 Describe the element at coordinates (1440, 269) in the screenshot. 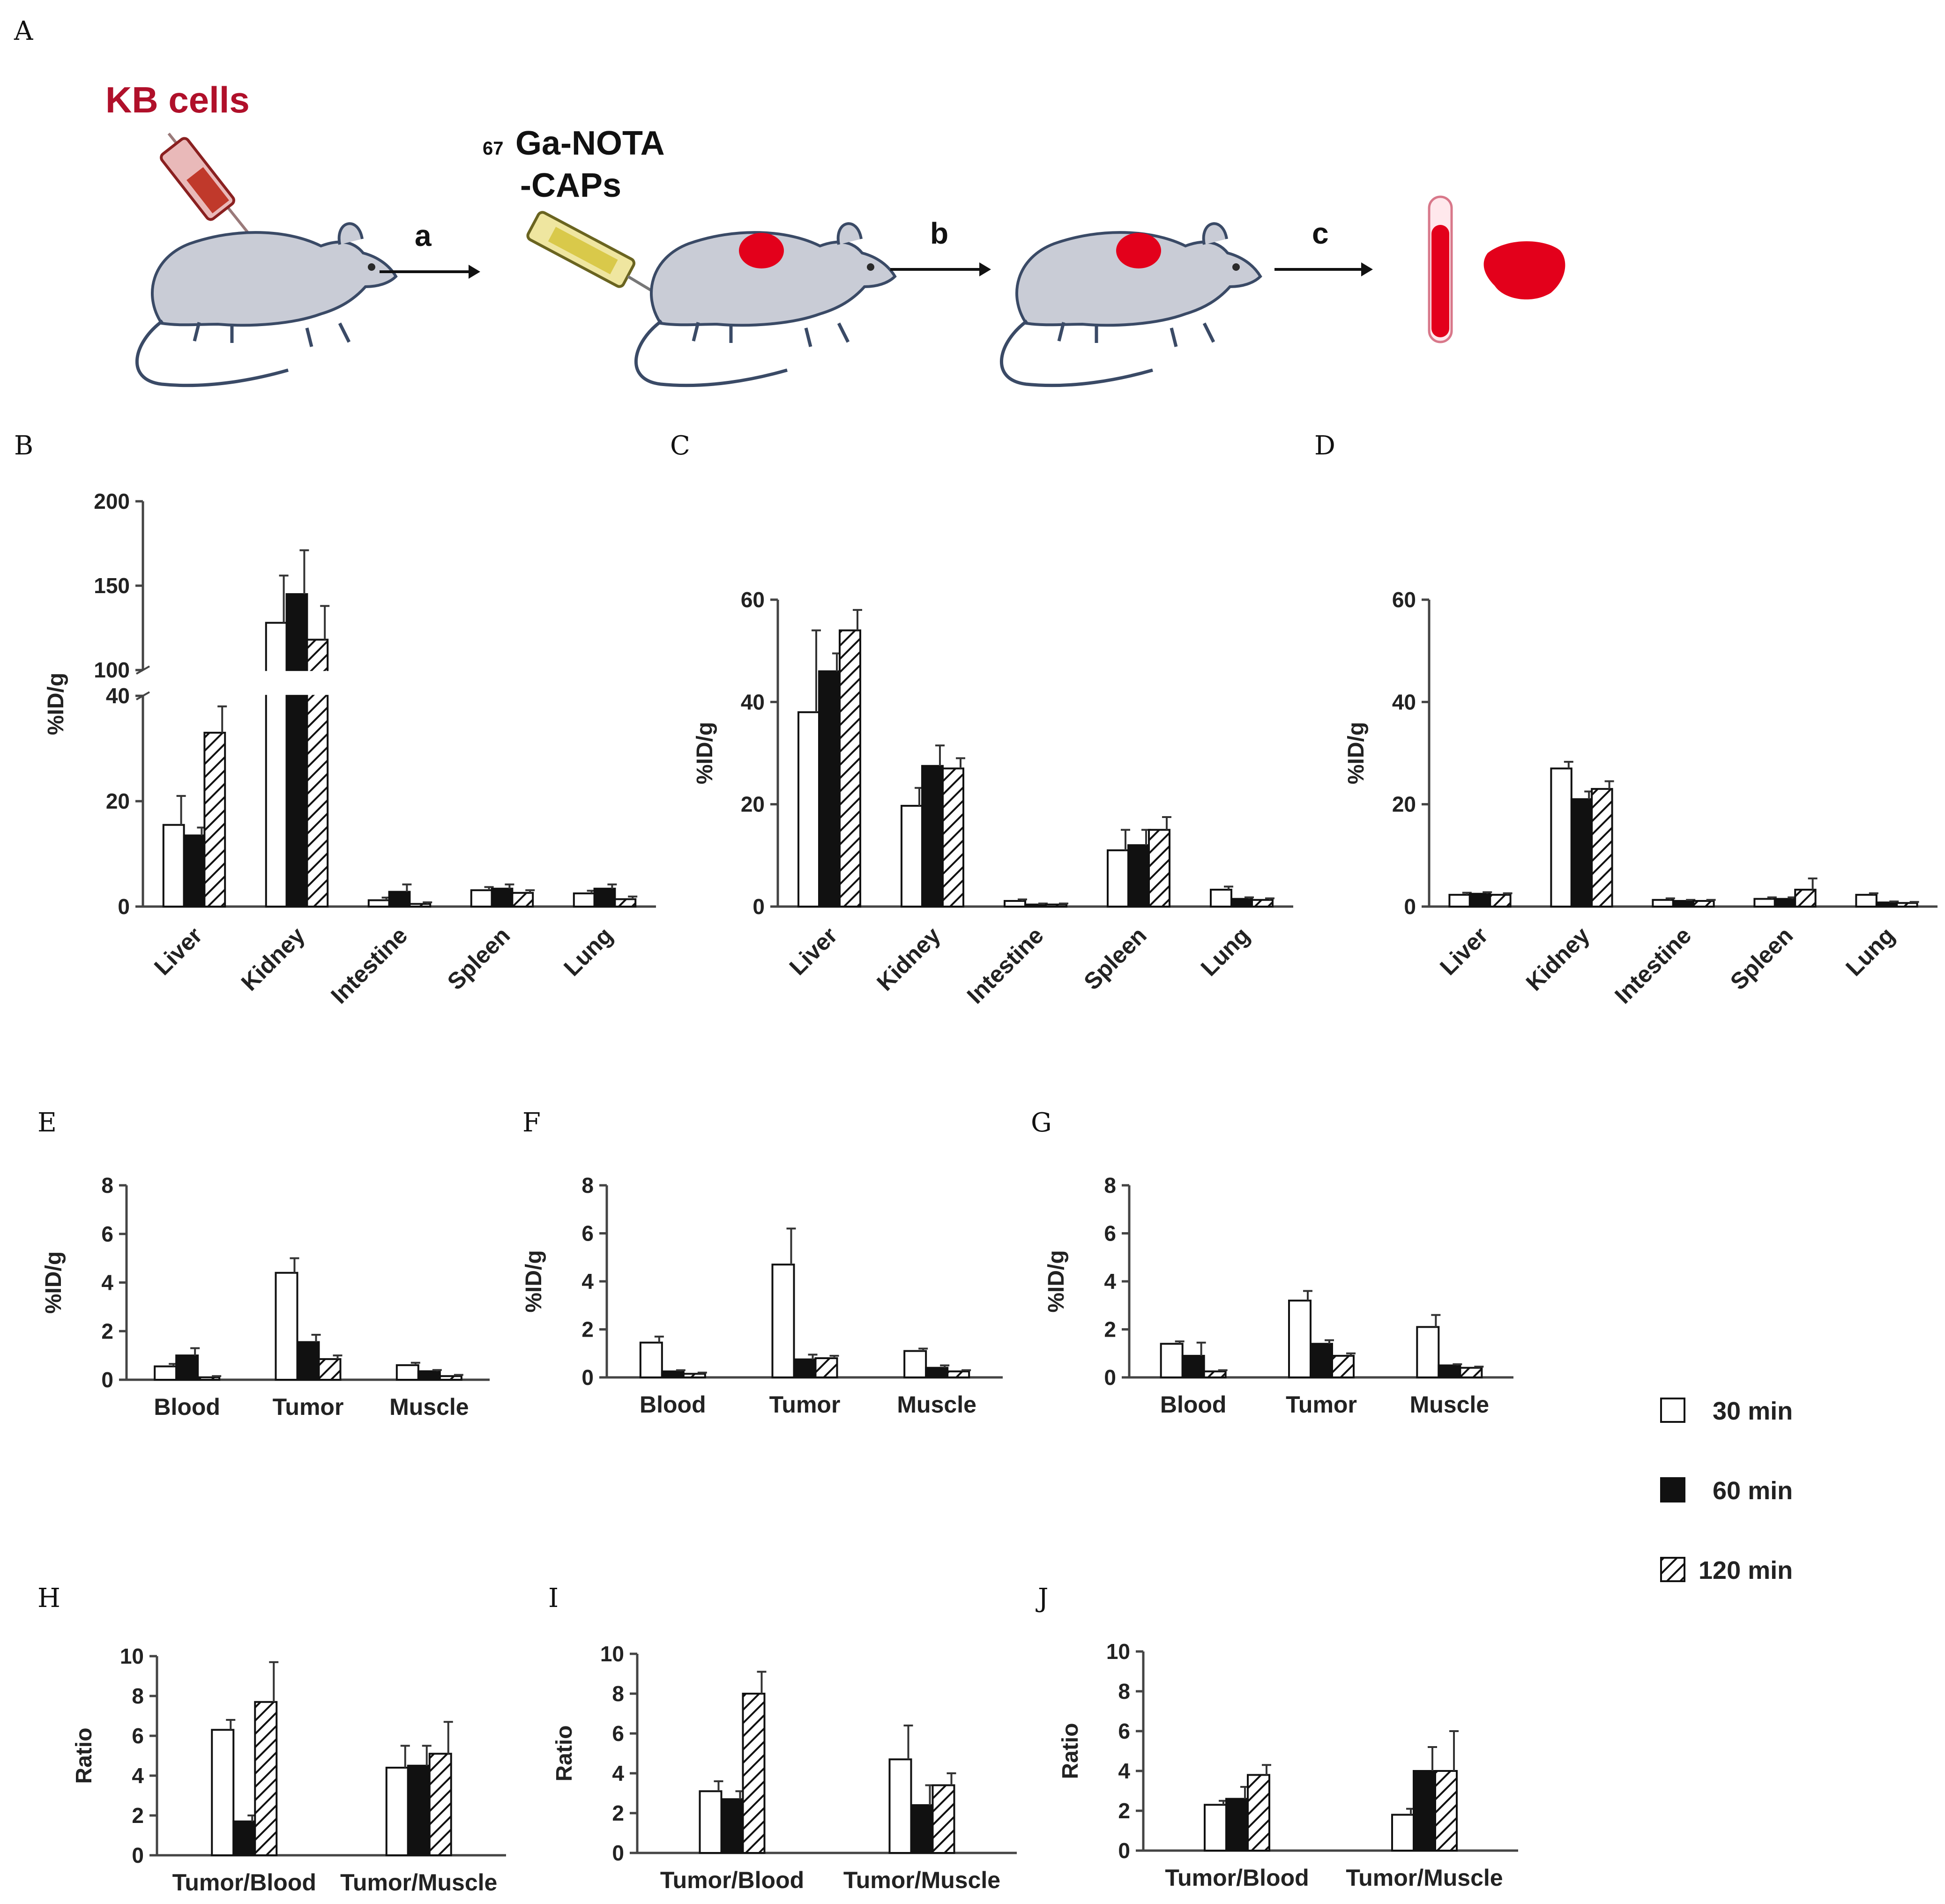

I see `blood-tube-icon` at that location.